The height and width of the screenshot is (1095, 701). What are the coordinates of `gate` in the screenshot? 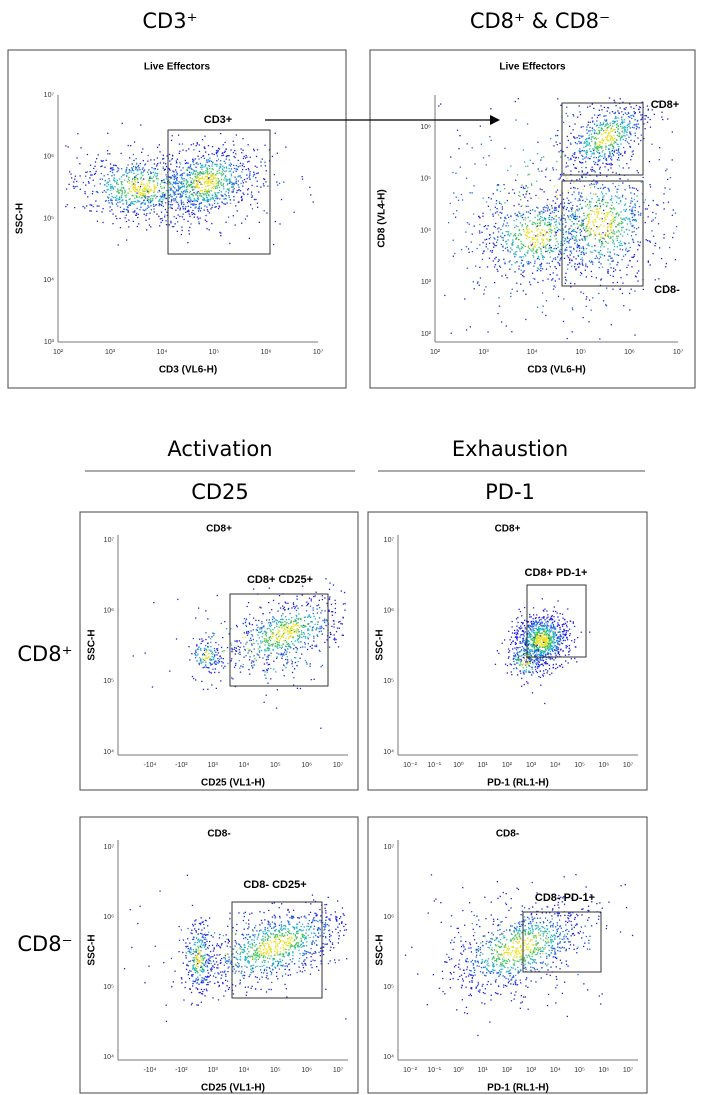 It's located at (602, 233).